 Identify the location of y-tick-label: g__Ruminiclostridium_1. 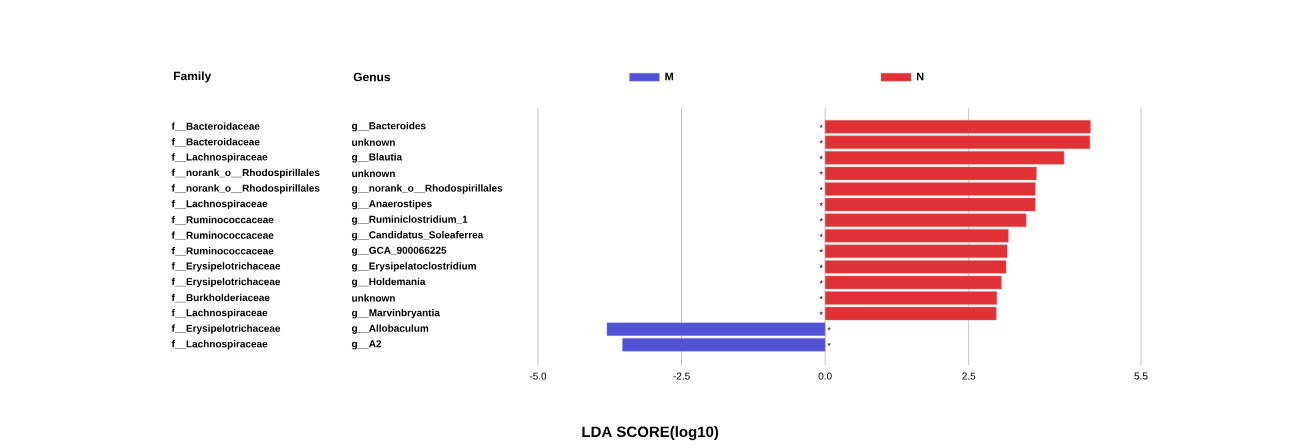
(409, 220).